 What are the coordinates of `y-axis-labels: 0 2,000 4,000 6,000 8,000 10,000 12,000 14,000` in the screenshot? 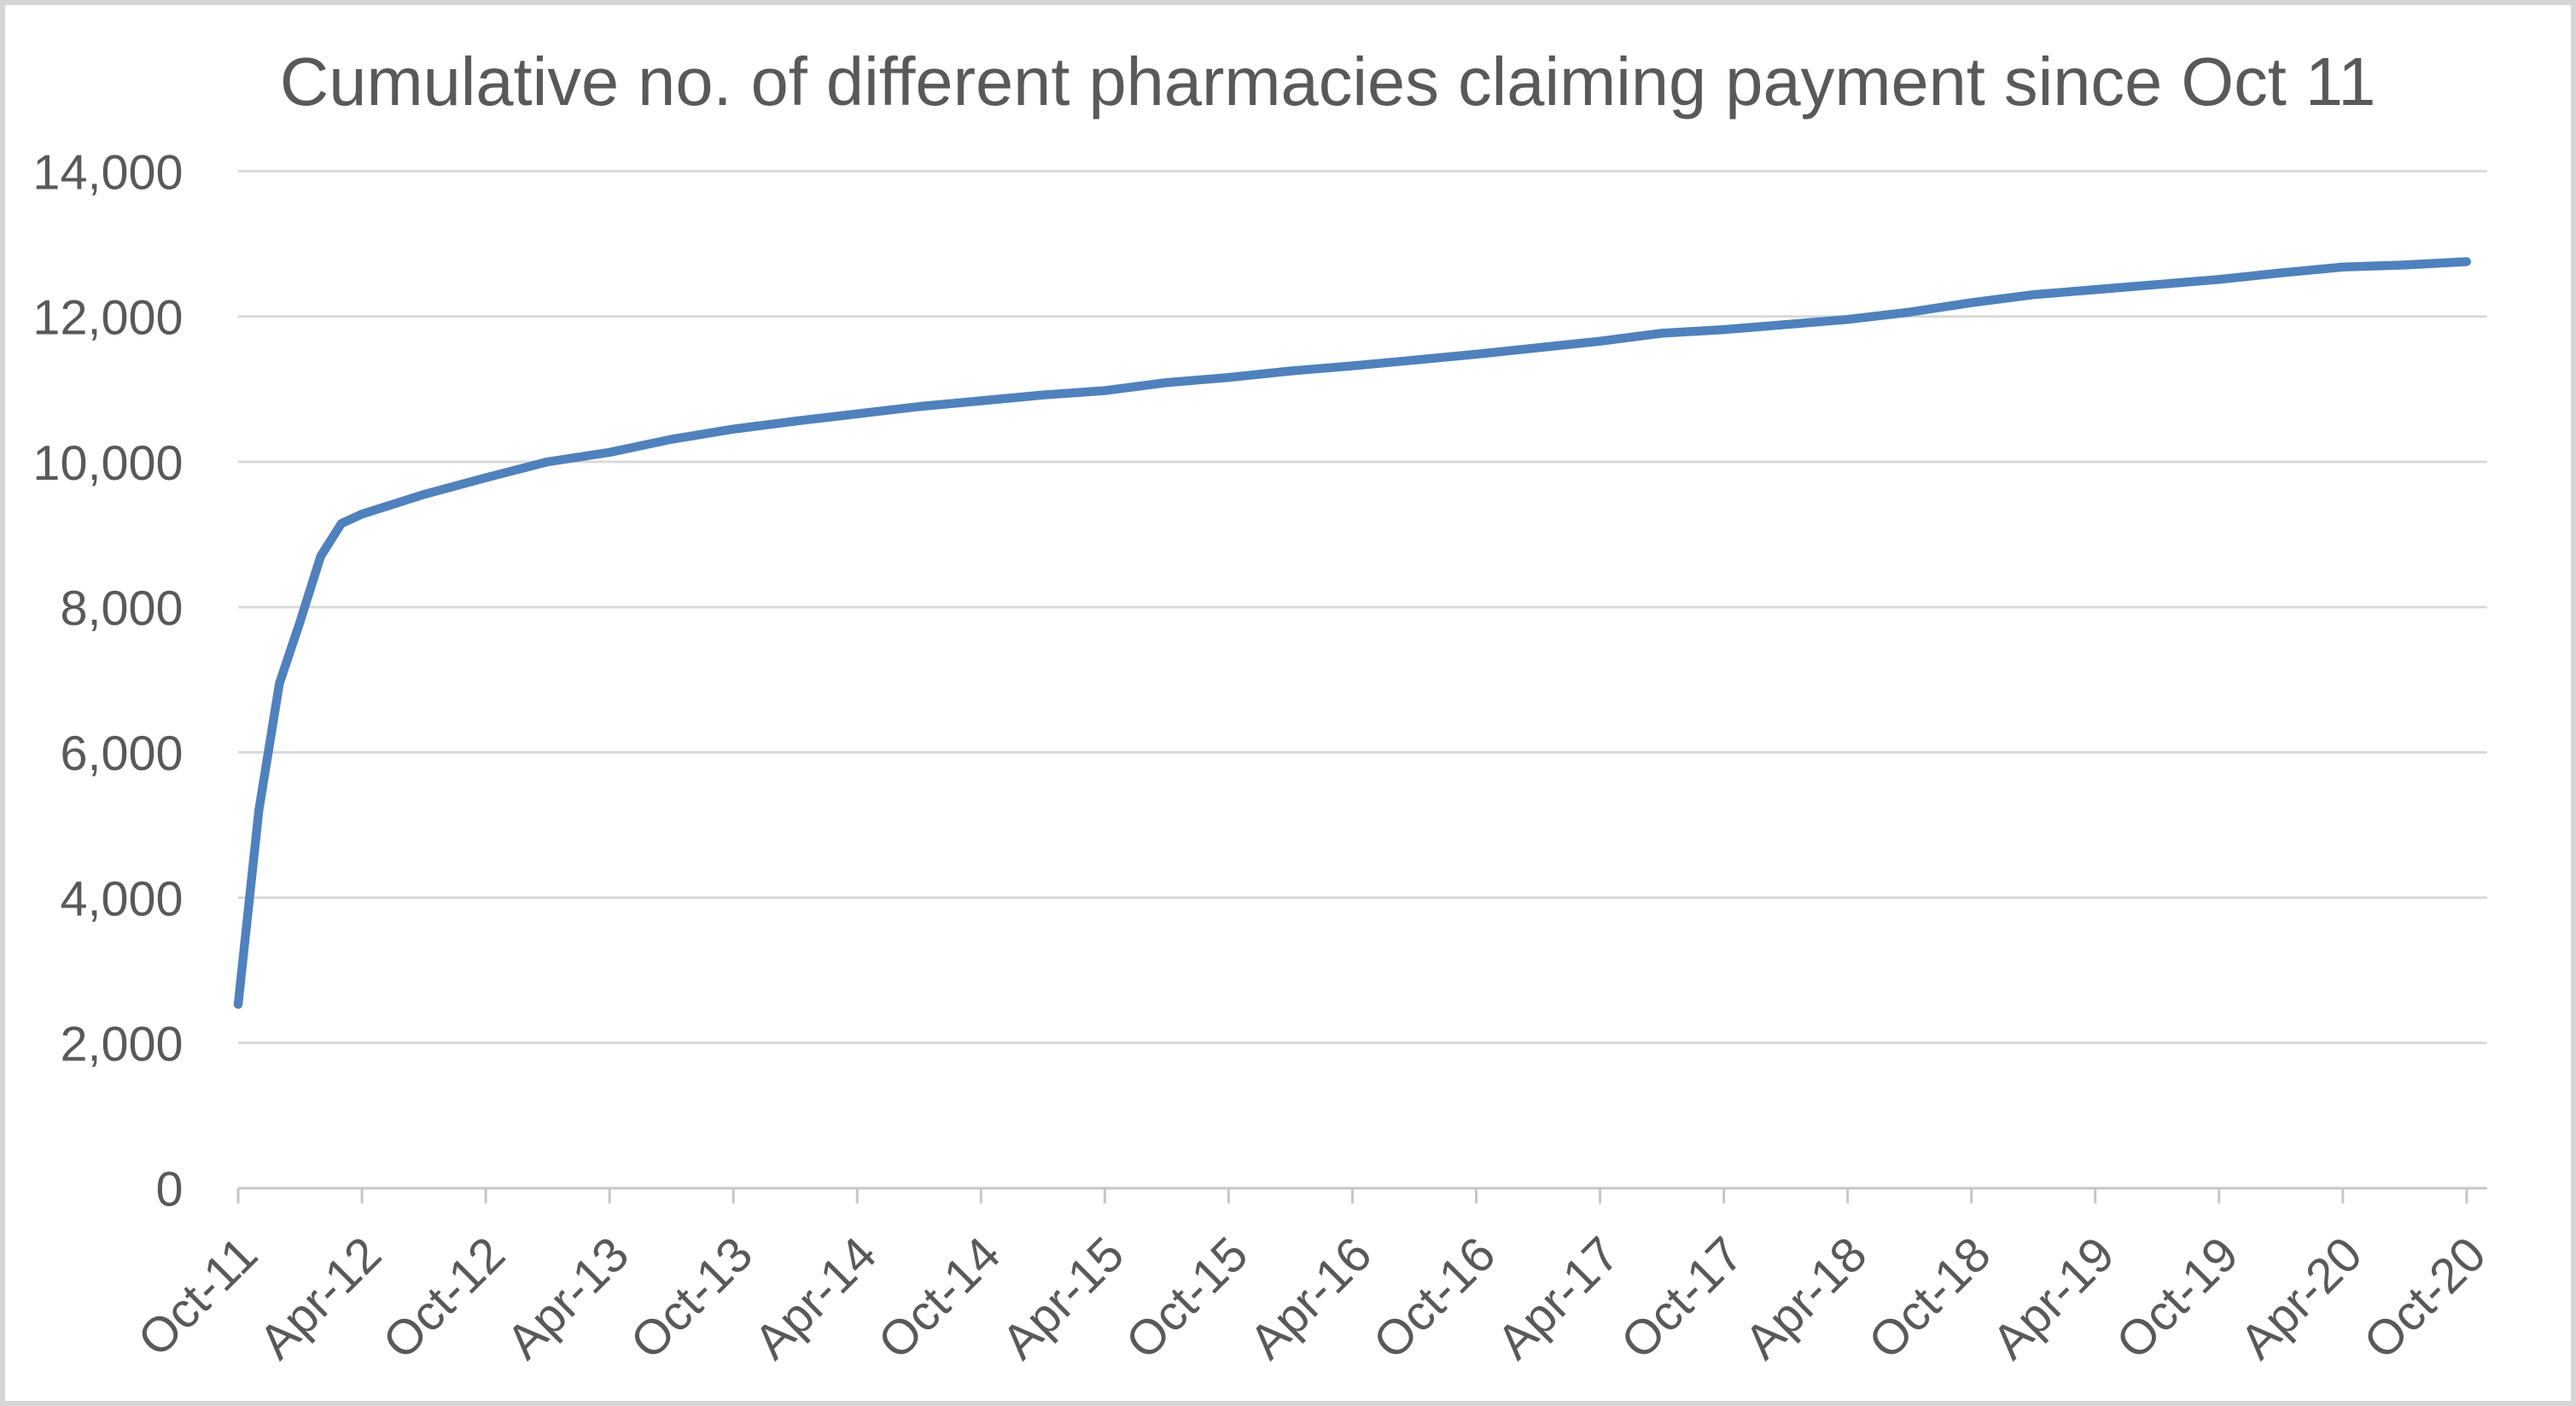 It's located at (107, 680).